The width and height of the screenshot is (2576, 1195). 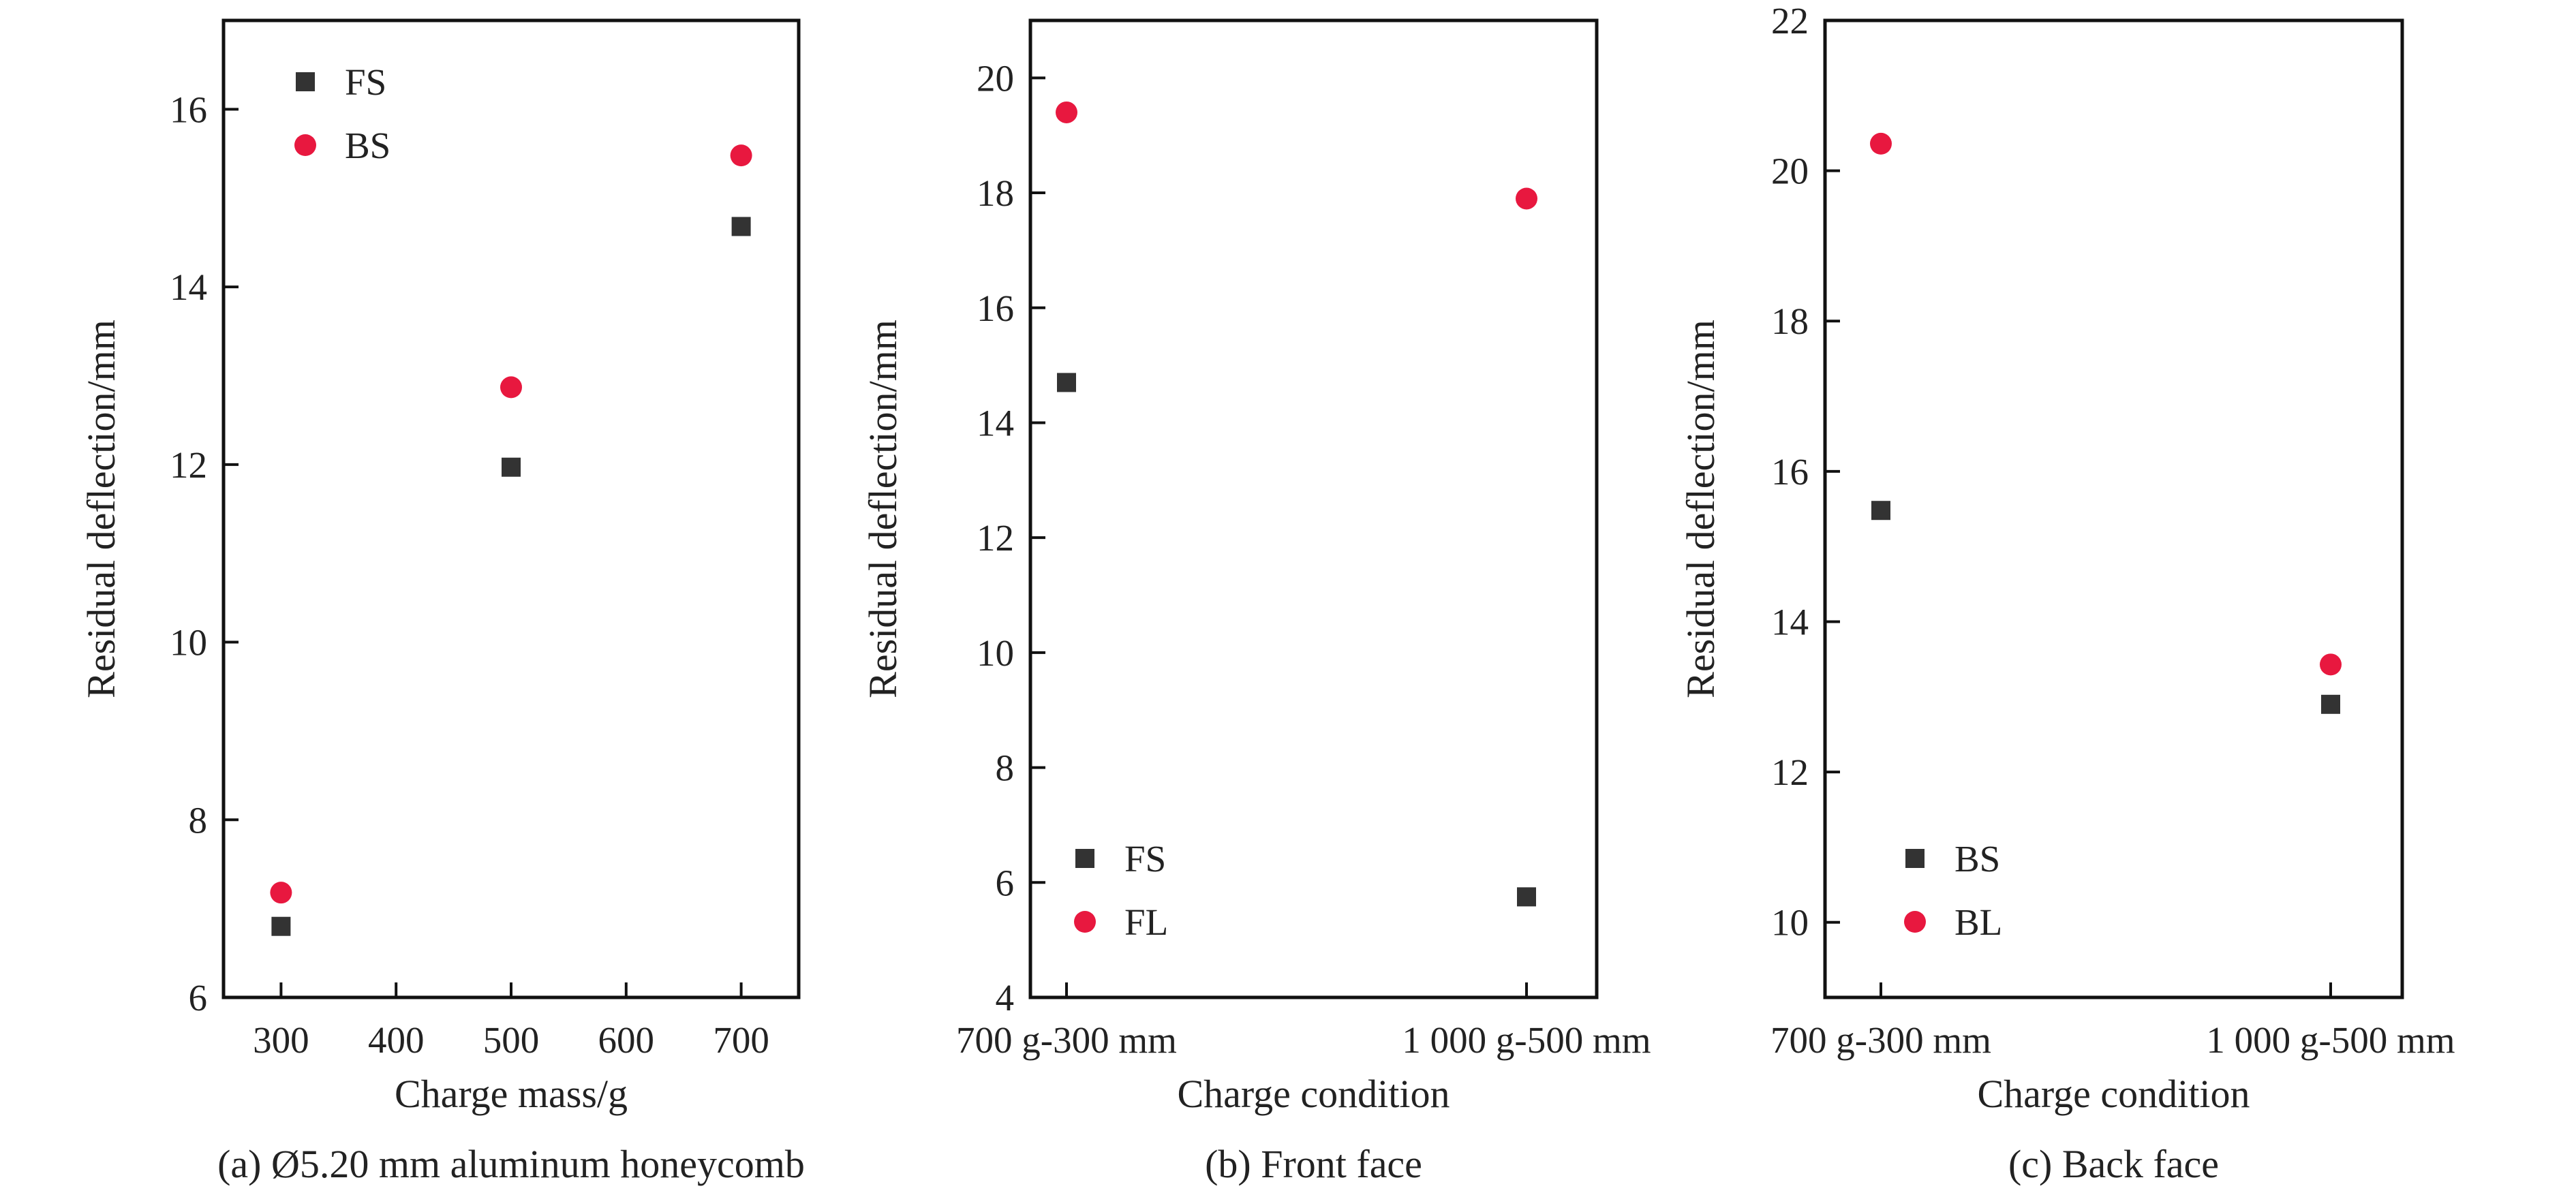 What do you see at coordinates (1953, 890) in the screenshot?
I see `legend: BS BL` at bounding box center [1953, 890].